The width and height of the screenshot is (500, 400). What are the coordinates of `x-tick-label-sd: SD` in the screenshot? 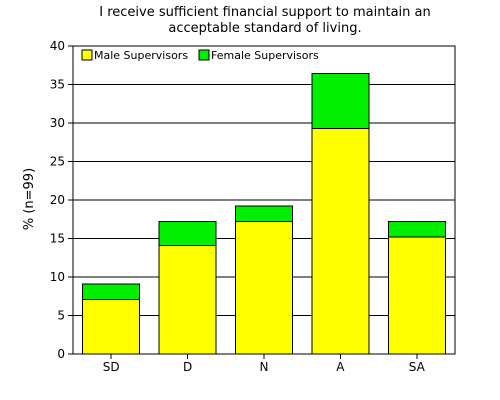 It's located at (111, 367).